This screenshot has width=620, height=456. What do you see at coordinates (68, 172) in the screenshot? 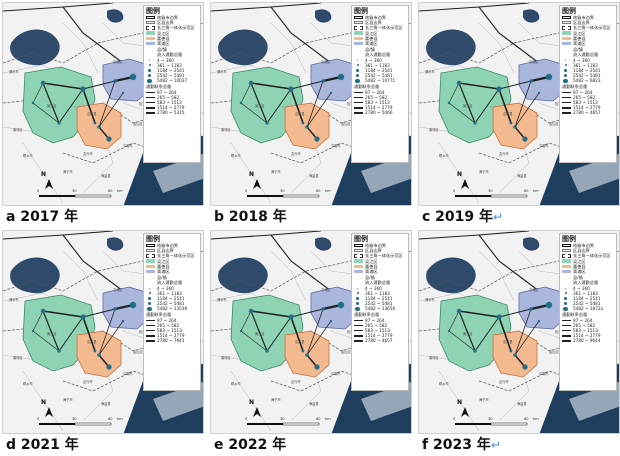
I see `place-label: 海宁市` at bounding box center [68, 172].